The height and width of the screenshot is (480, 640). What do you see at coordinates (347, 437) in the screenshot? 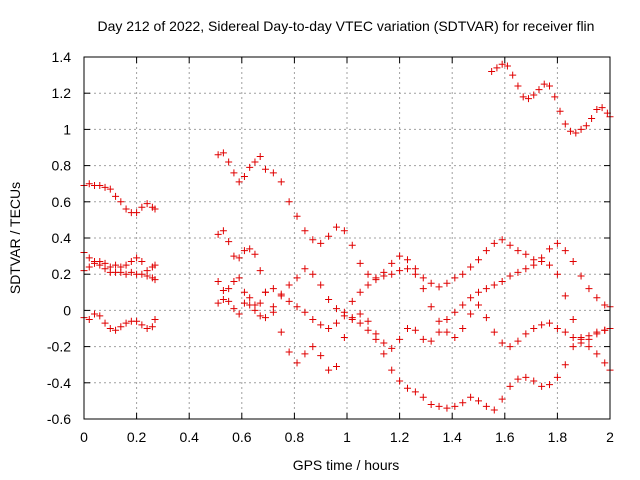
I see `x-tick-label: 1` at bounding box center [347, 437].